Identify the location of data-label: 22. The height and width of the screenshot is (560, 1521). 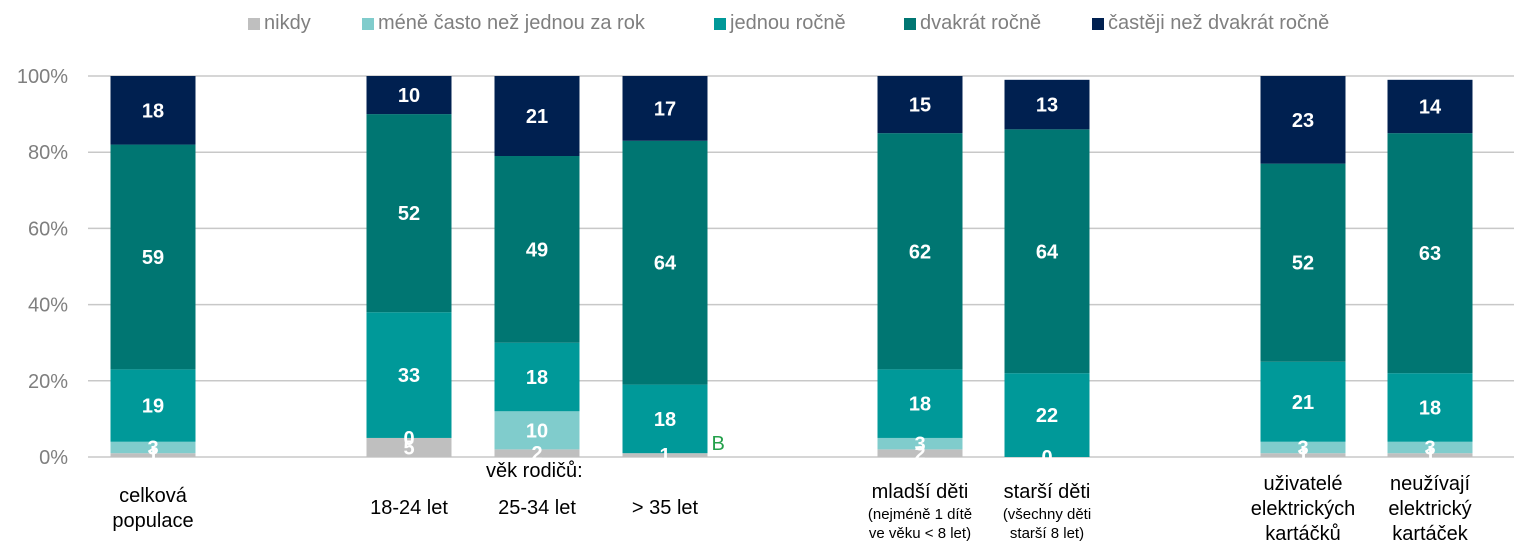
(1047, 416).